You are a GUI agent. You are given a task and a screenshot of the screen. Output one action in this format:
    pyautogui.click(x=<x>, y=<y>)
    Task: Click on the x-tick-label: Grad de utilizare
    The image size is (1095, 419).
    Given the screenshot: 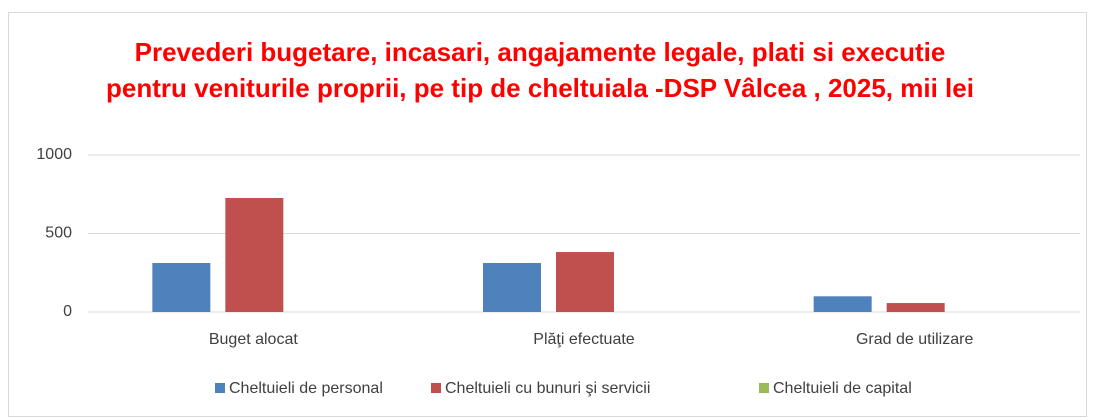 What is the action you would take?
    pyautogui.click(x=914, y=339)
    